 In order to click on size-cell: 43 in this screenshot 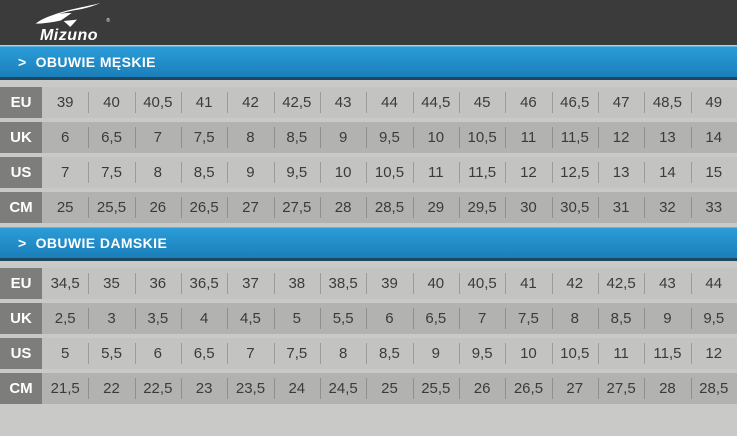, I will do `click(667, 283)`.